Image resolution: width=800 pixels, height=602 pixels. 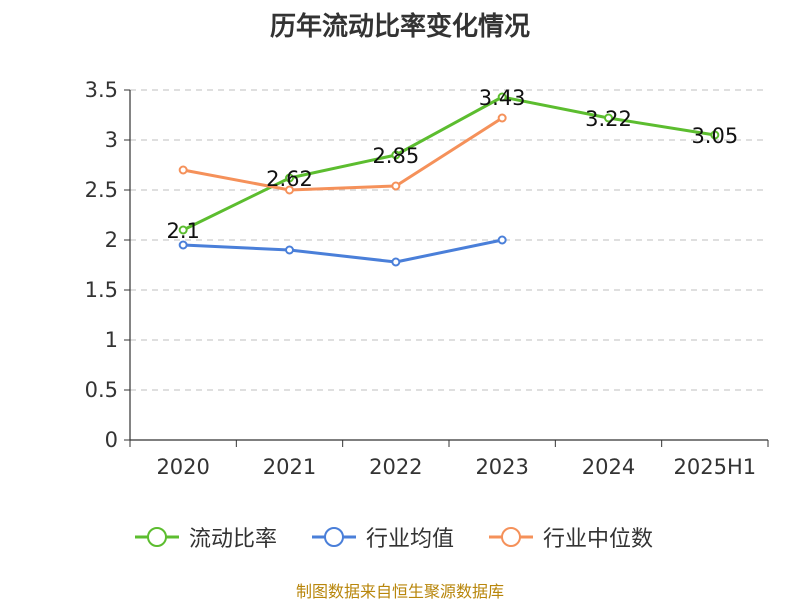 I want to click on legend-label: 流动比率, so click(x=233, y=539).